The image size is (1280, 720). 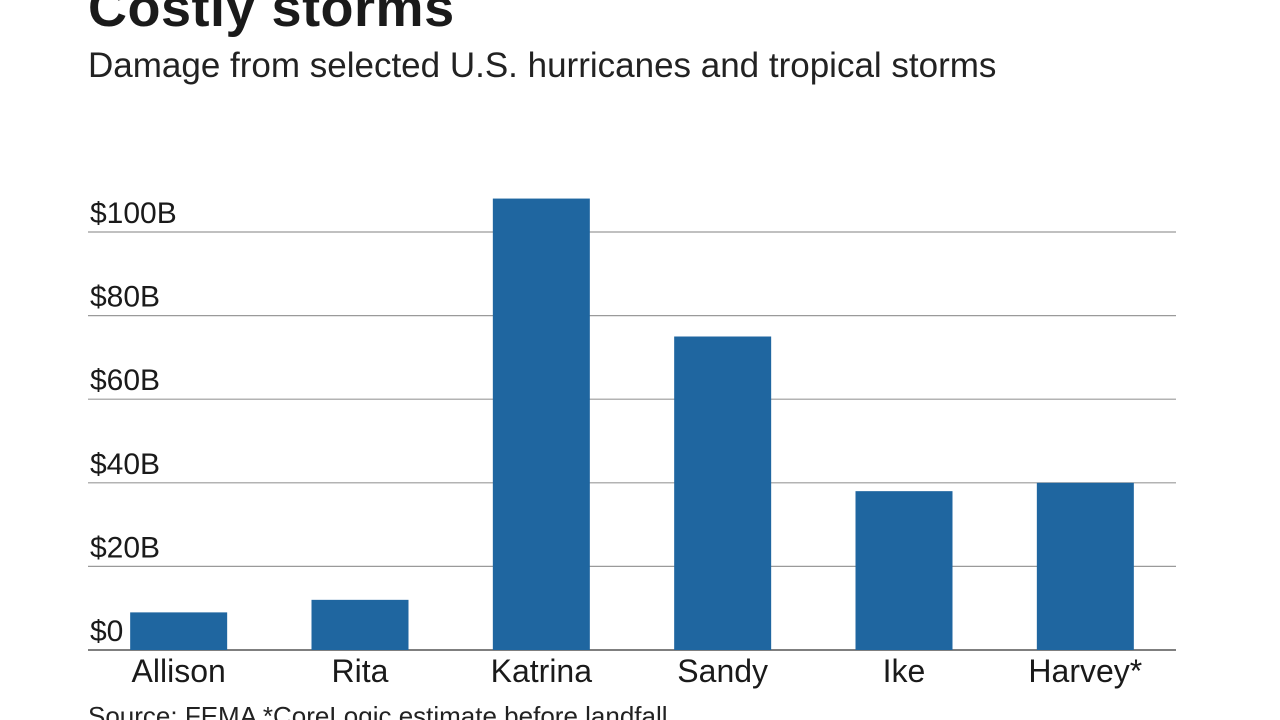 What do you see at coordinates (541, 424) in the screenshot?
I see `bar-katrina` at bounding box center [541, 424].